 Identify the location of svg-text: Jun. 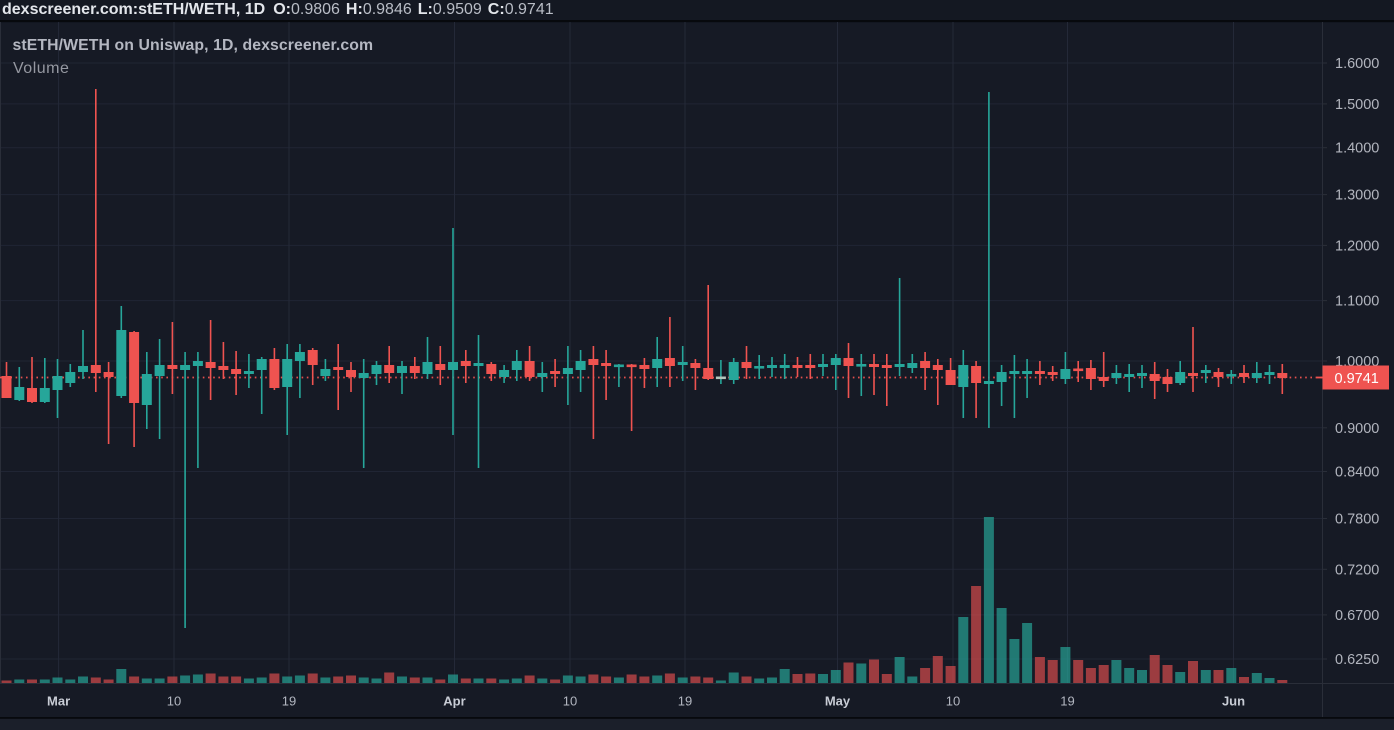
(1233, 701).